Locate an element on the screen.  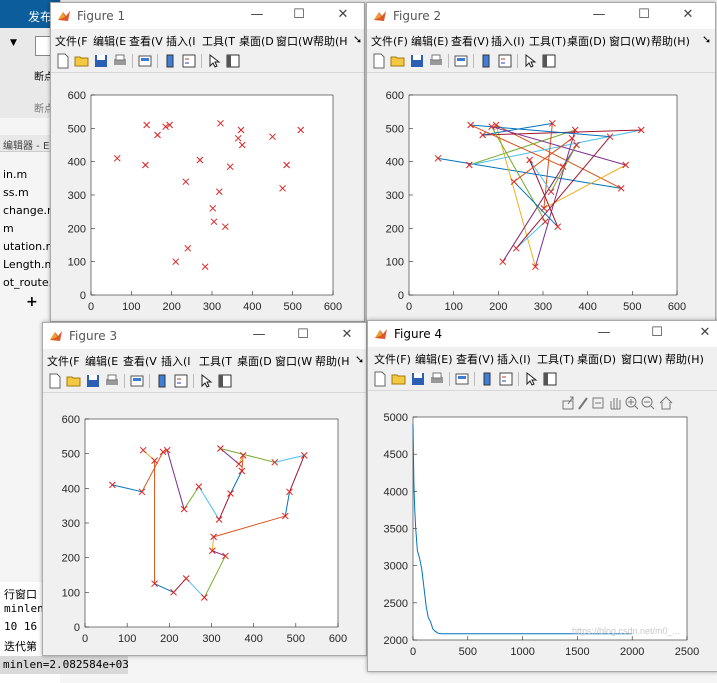
data-tip-icon is located at coordinates (598, 403).